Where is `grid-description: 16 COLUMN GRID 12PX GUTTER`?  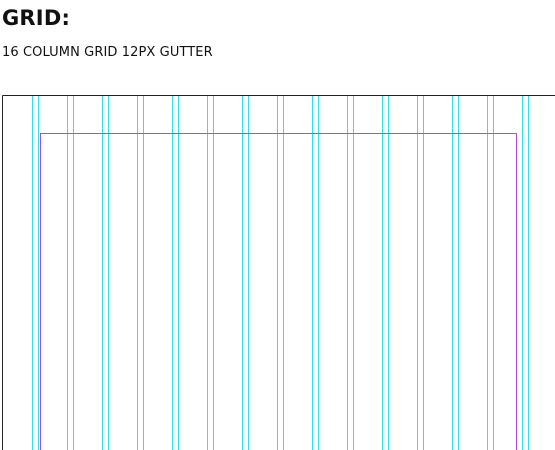
grid-description: 16 COLUMN GRID 12PX GUTTER is located at coordinates (107, 52).